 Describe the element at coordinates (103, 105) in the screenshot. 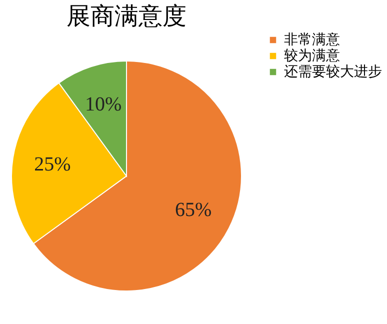

I see `data-label: 10%` at that location.